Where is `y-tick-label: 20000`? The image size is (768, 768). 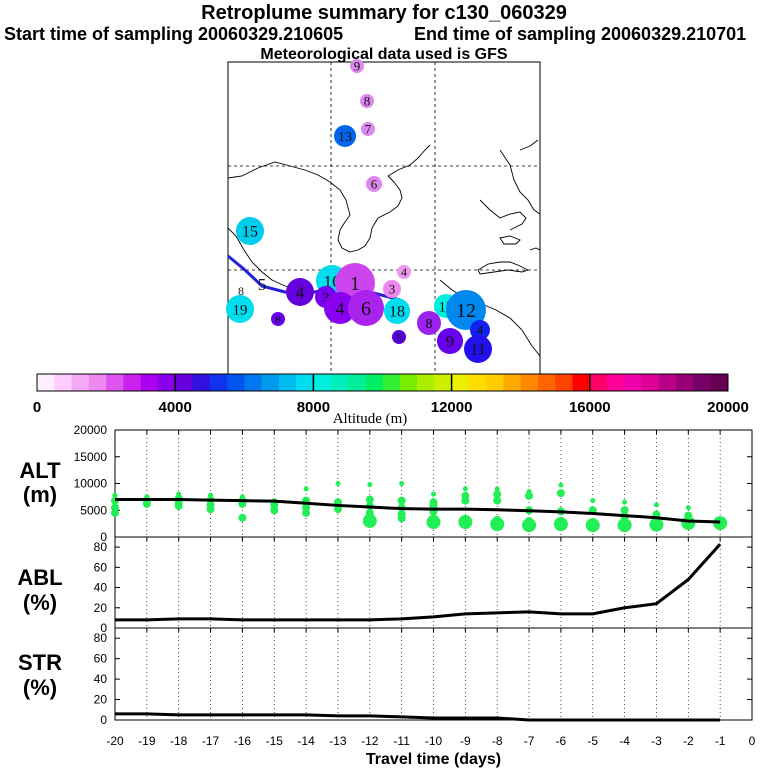 y-tick-label: 20000 is located at coordinates (91, 430).